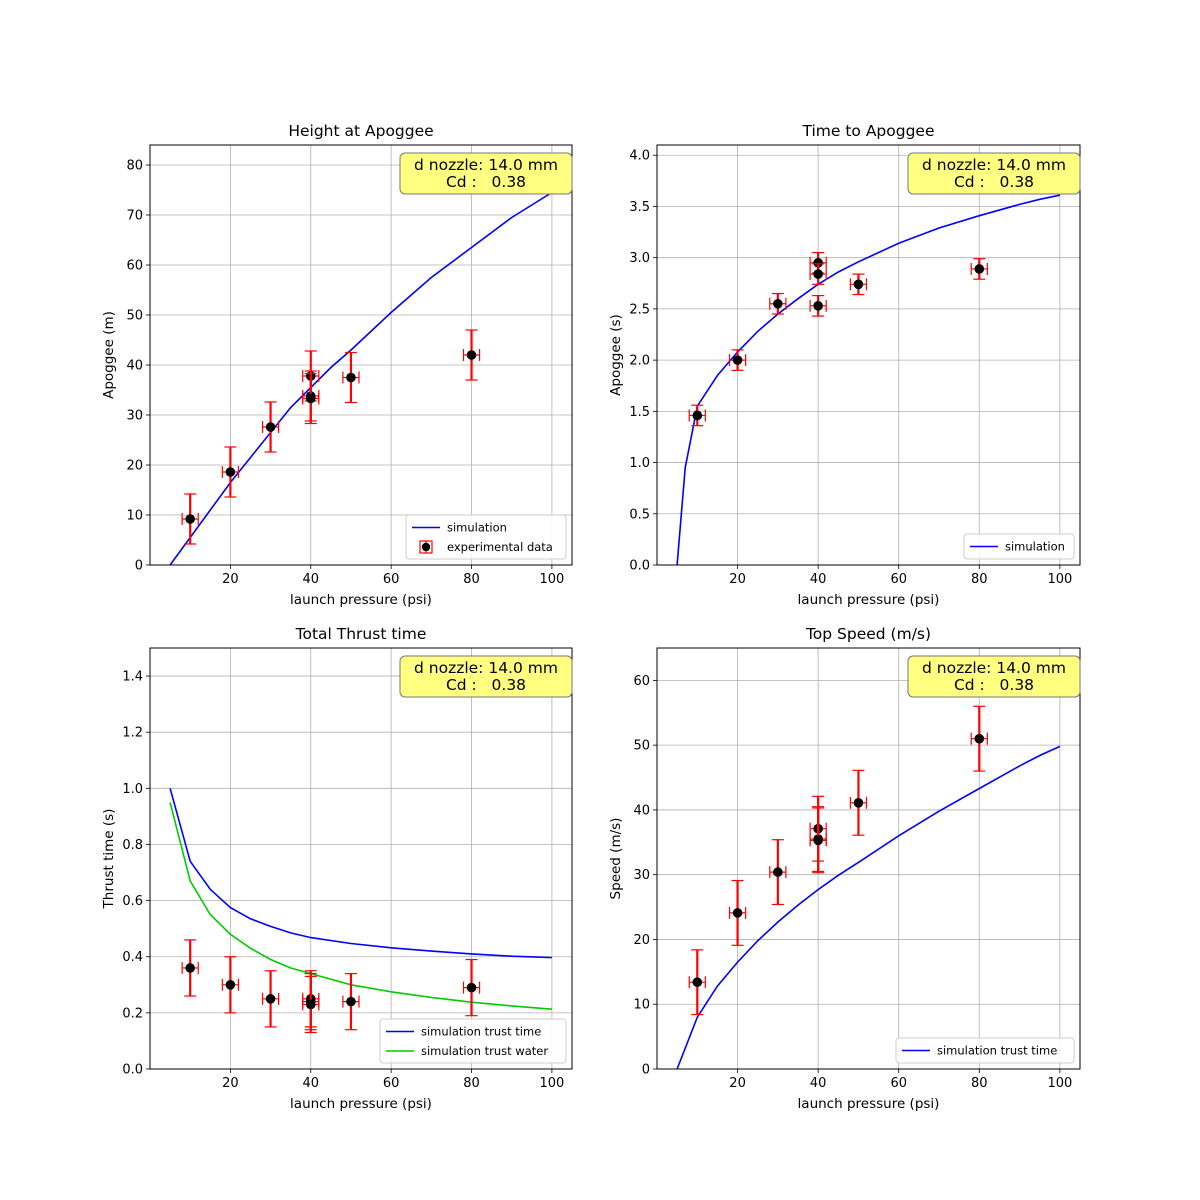 The height and width of the screenshot is (1200, 1200). What do you see at coordinates (639, 412) in the screenshot?
I see `y-tick-label: 1.5` at bounding box center [639, 412].